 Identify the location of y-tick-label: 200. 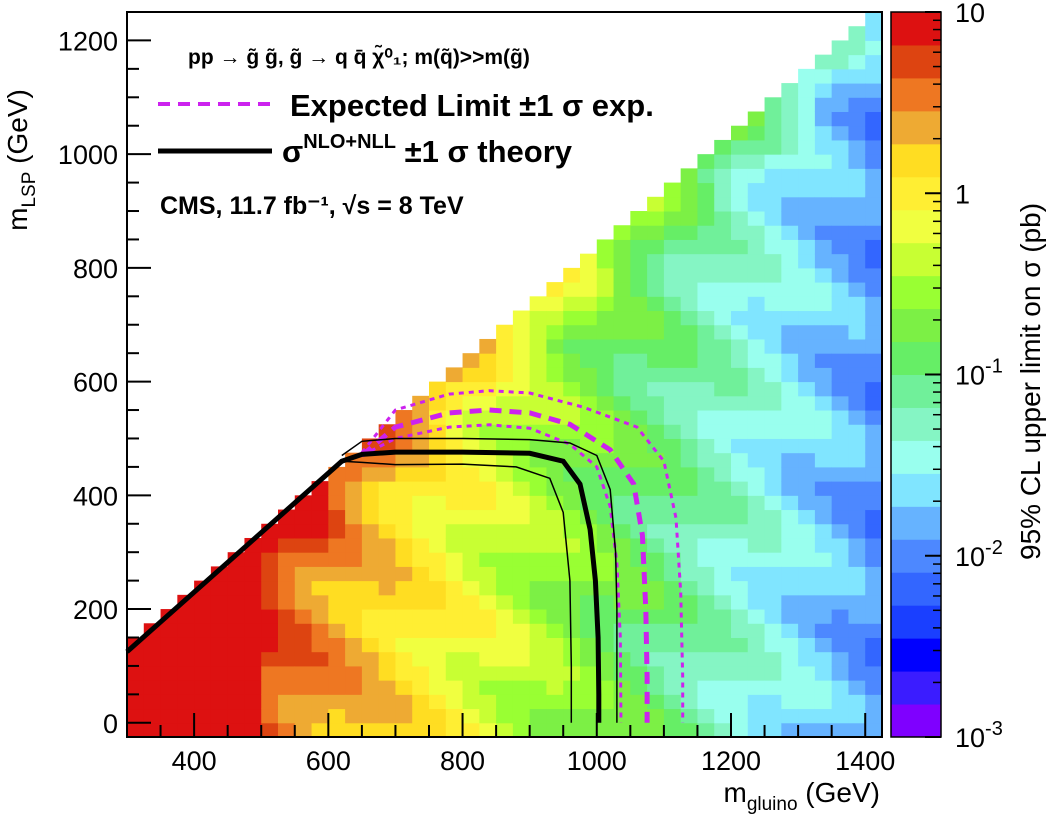
(95, 610).